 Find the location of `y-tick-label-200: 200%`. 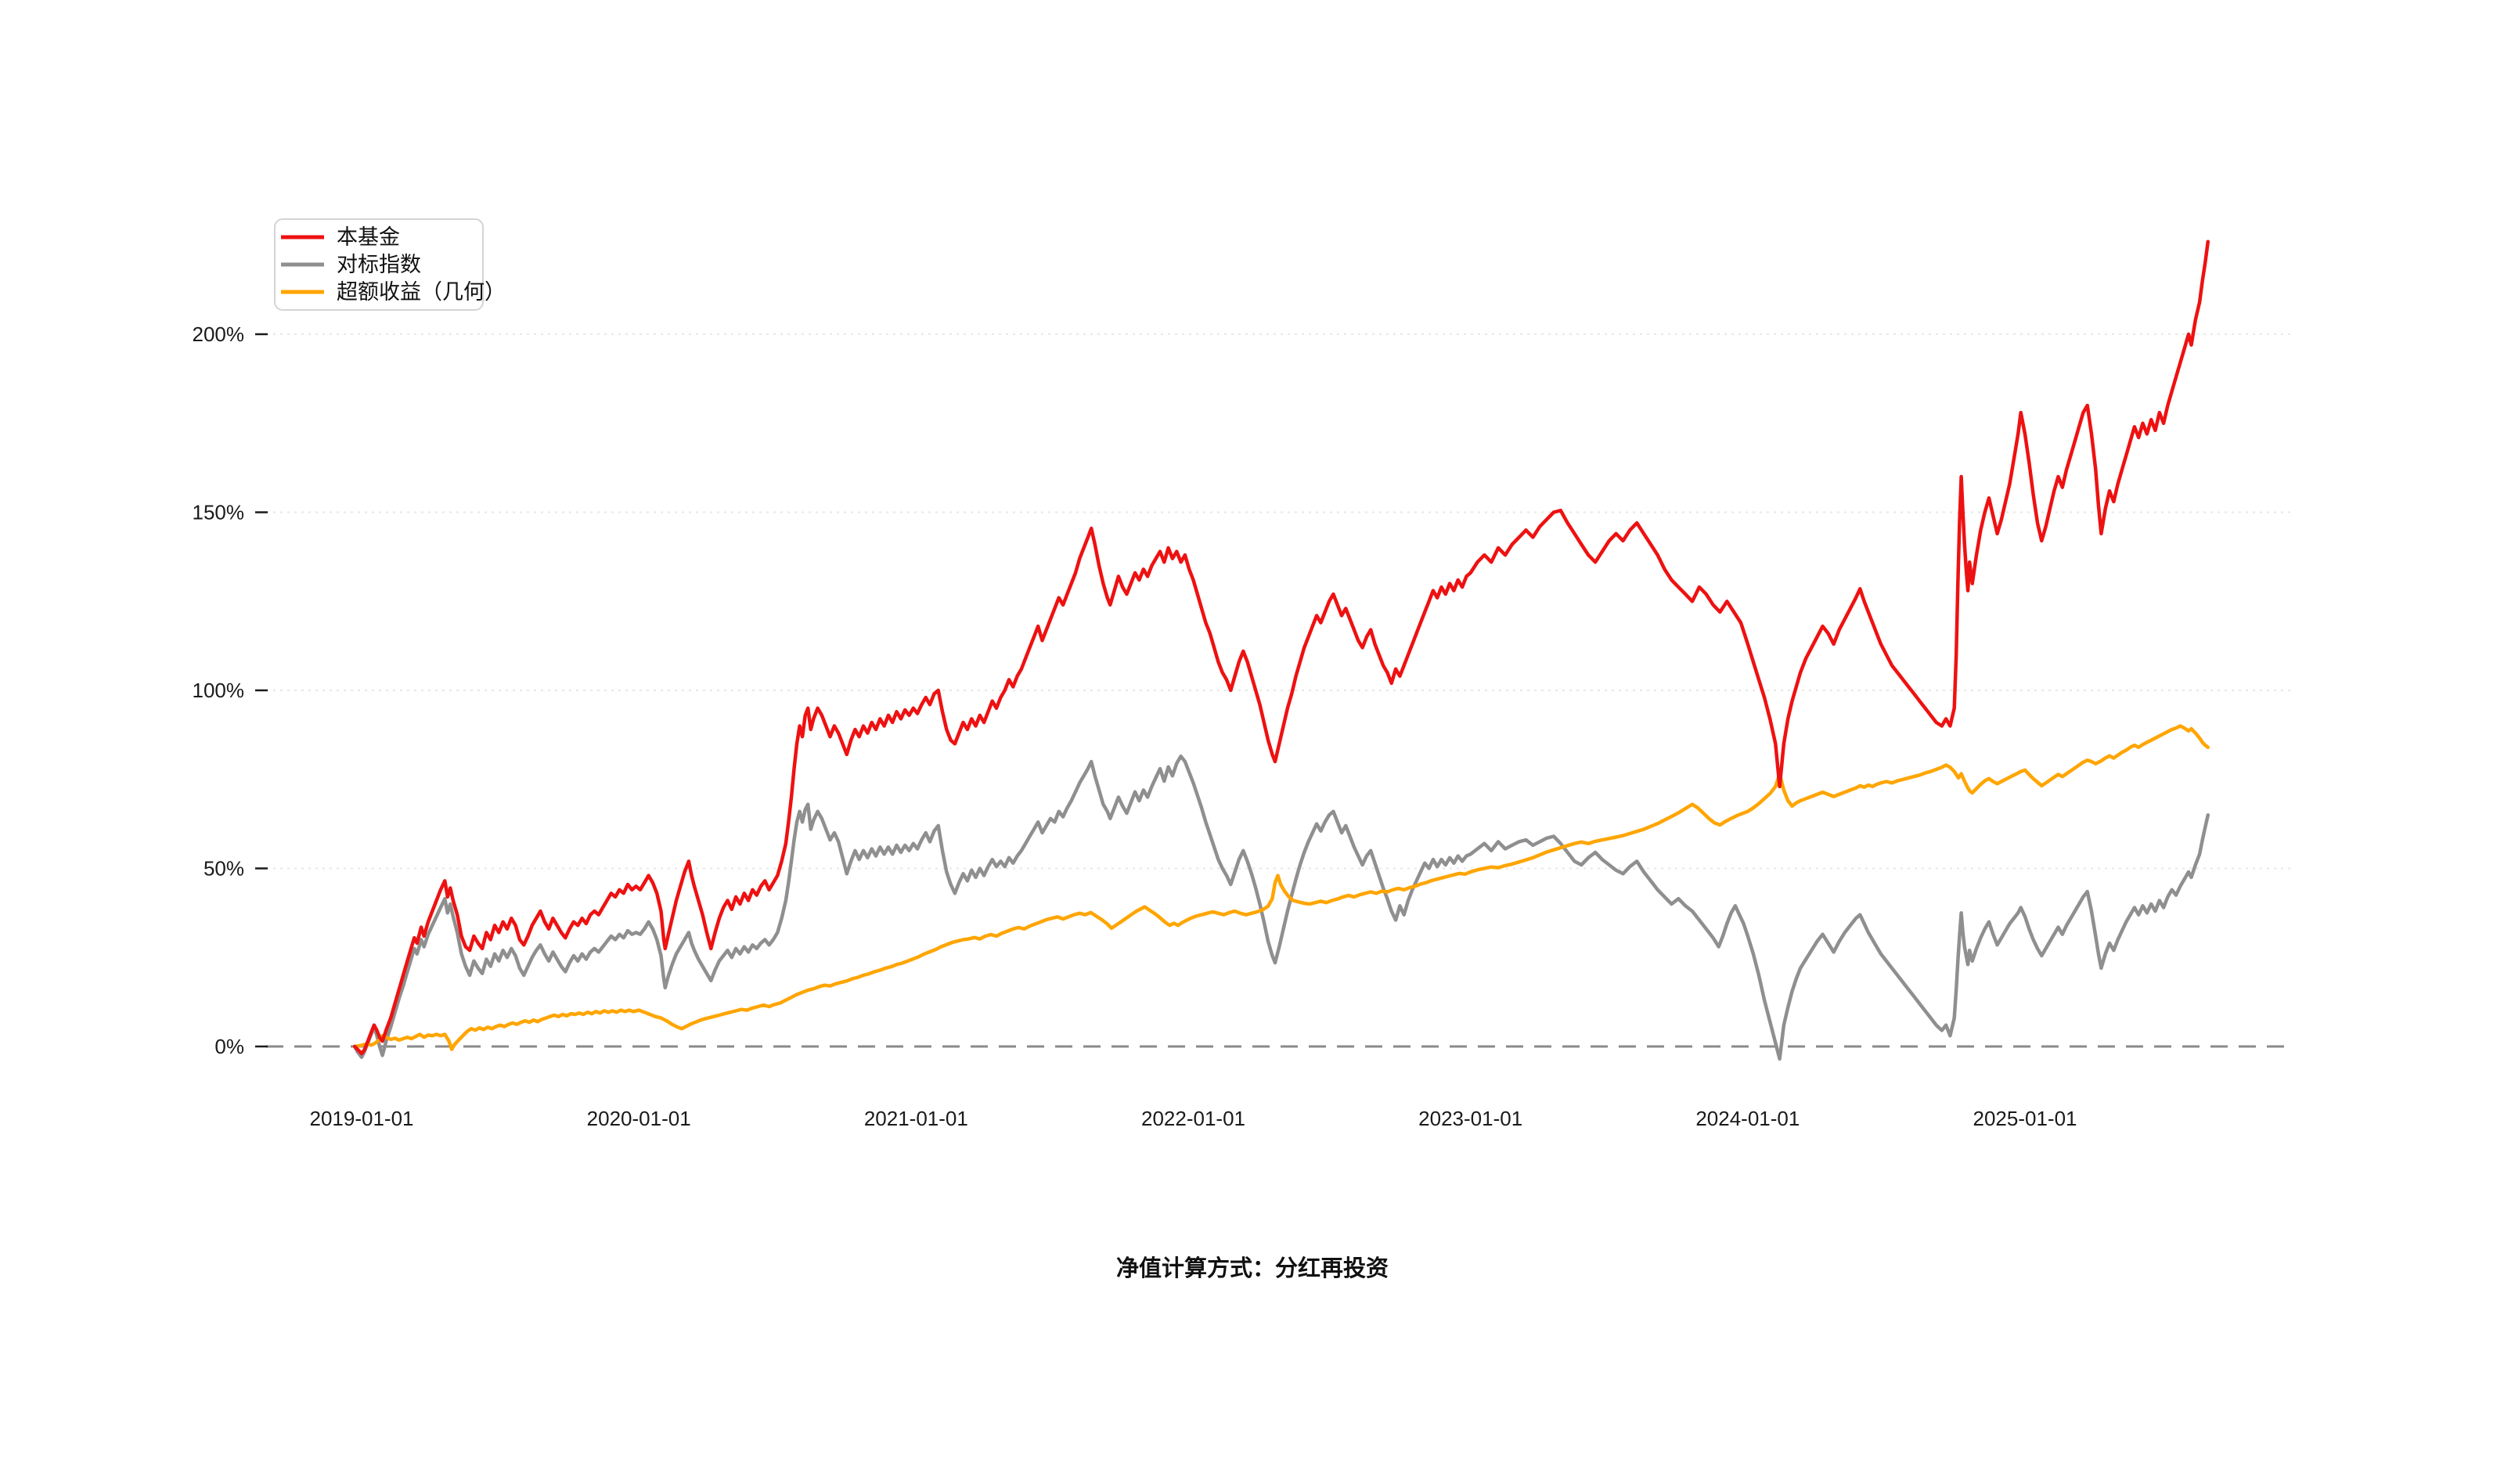

y-tick-label-200: 200% is located at coordinates (219, 334).